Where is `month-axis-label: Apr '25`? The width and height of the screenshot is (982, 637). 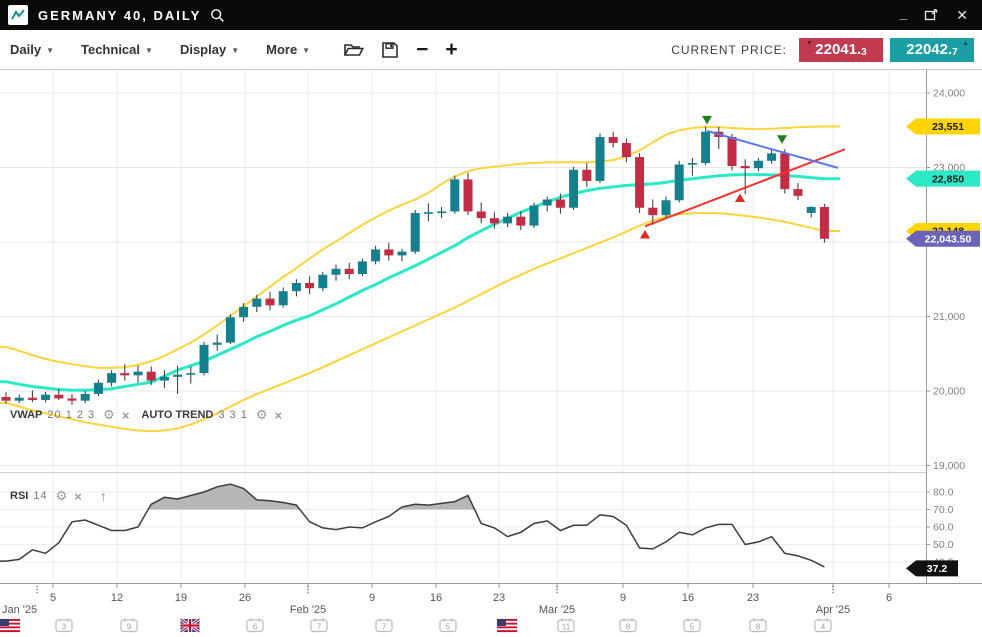
month-axis-label: Apr '25 is located at coordinates (833, 610).